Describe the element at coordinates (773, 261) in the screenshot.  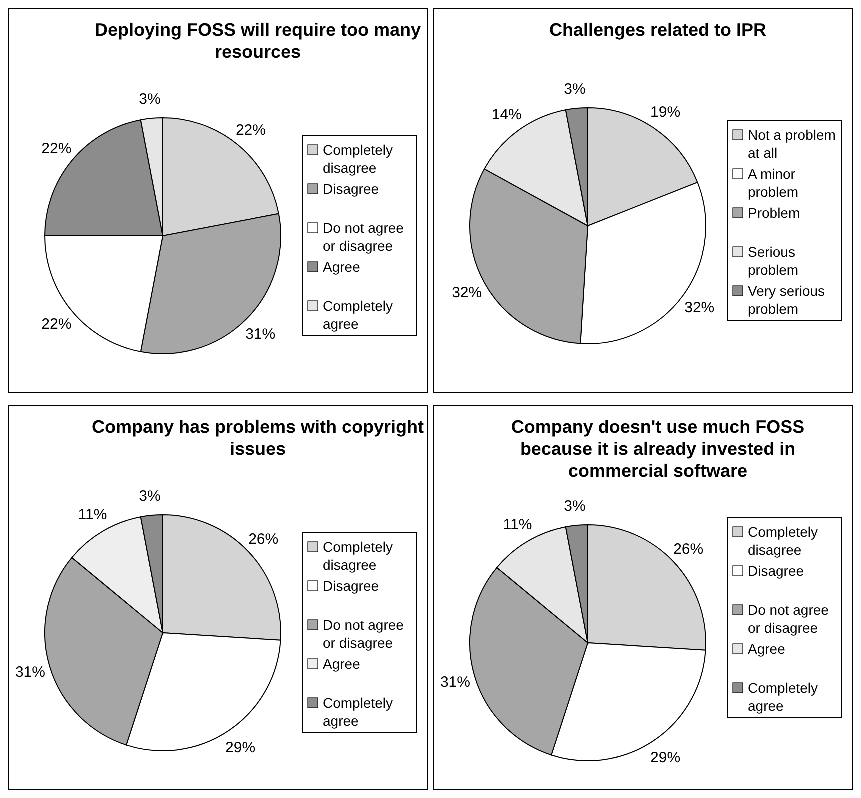
I see `legend-label: Serious problem` at that location.